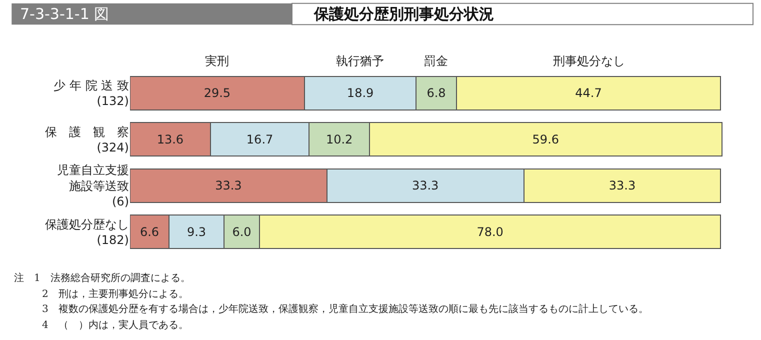 The width and height of the screenshot is (761, 340). What do you see at coordinates (546, 139) in the screenshot?
I see `data-label: 59.6` at bounding box center [546, 139].